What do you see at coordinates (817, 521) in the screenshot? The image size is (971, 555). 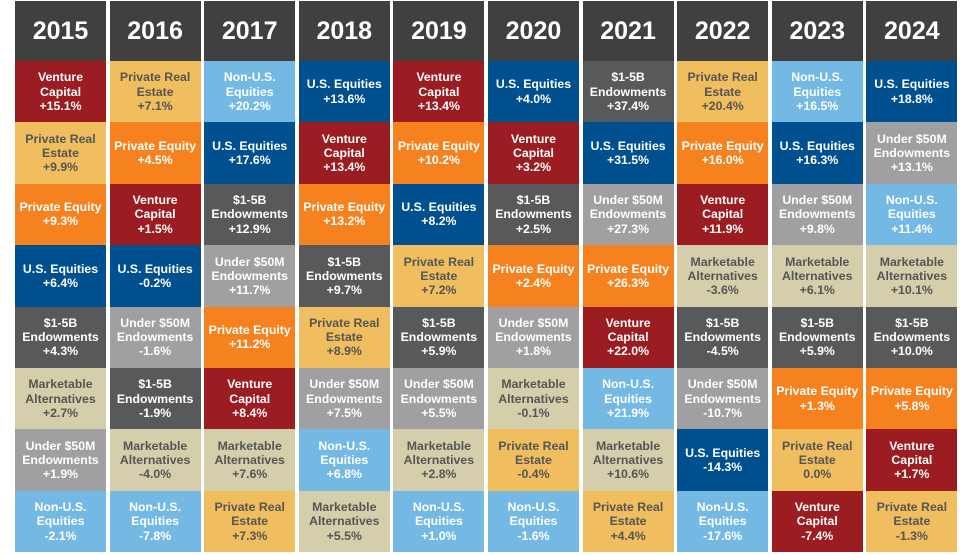 I see `cell-venture-capital: Venture Capital -7.4%` at bounding box center [817, 521].